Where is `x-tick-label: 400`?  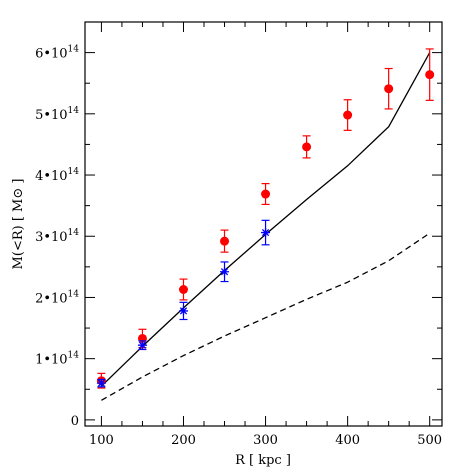
x-tick-label: 400 is located at coordinates (347, 440).